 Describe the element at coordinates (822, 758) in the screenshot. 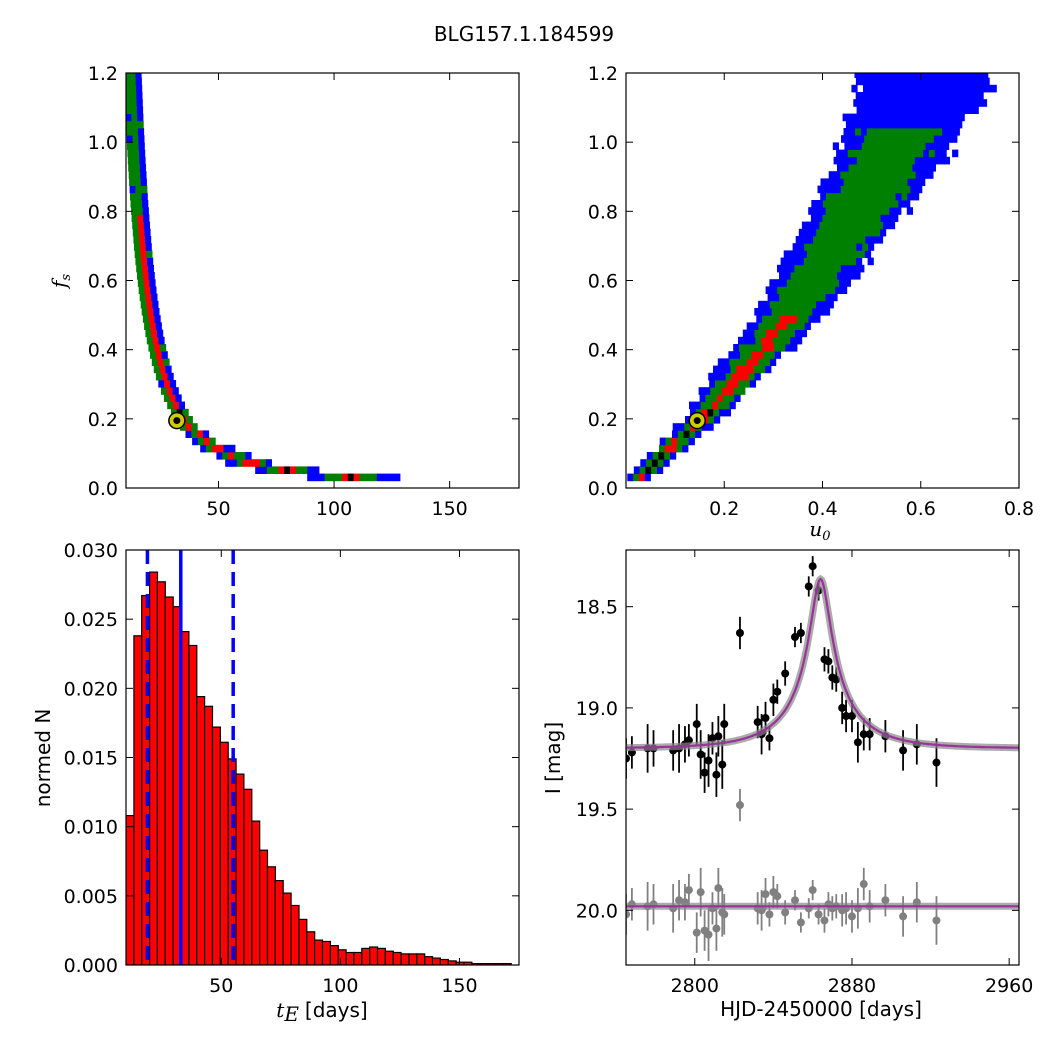

I see `light-curve-marks` at that location.